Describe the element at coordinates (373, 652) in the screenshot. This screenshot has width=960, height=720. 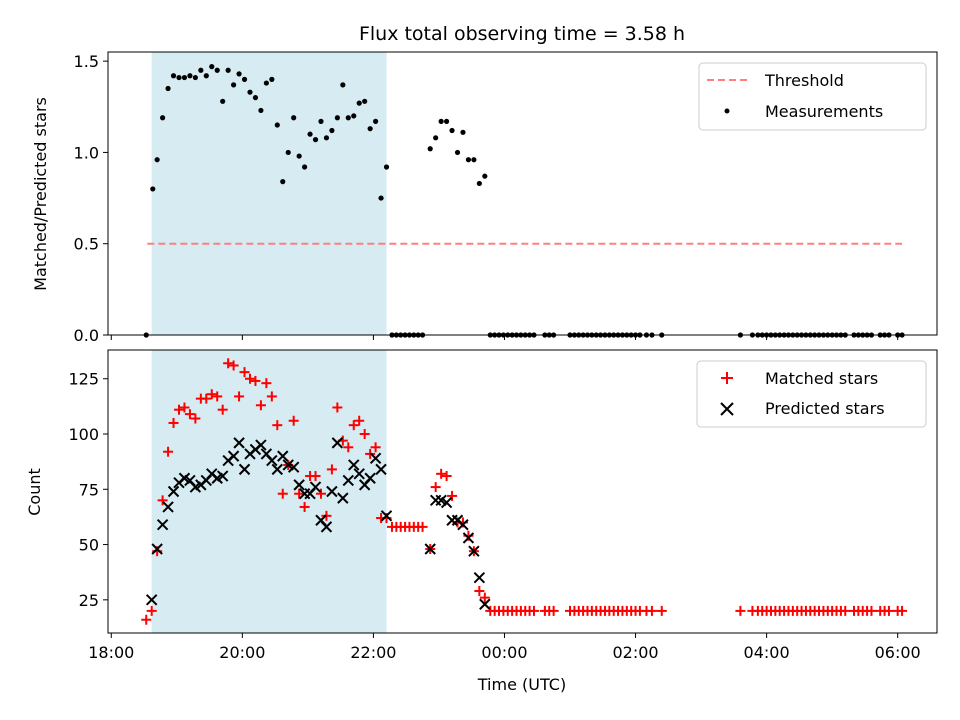
I see `x-tick-label: 22:00` at that location.